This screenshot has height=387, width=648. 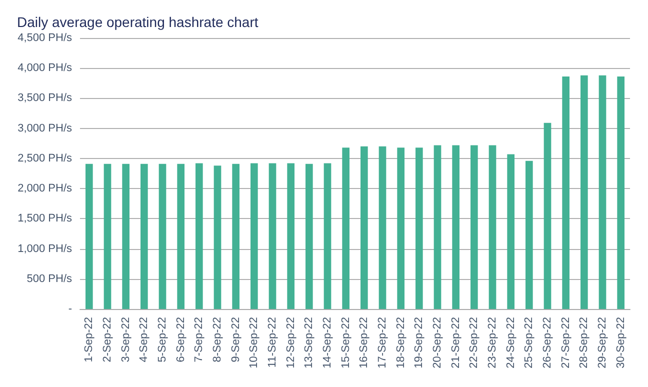 I want to click on x-tick-label: 10-Sep-22, so click(x=254, y=342).